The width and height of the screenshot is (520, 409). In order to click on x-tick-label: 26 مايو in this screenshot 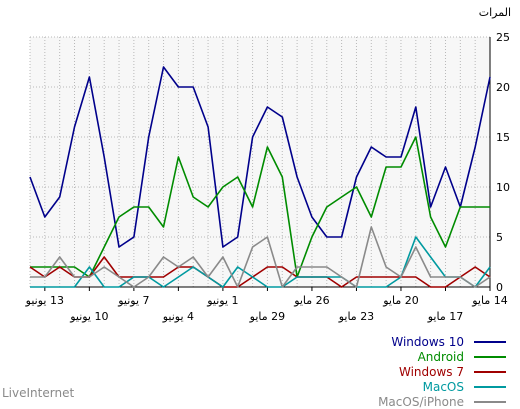, I will do `click(311, 300)`.